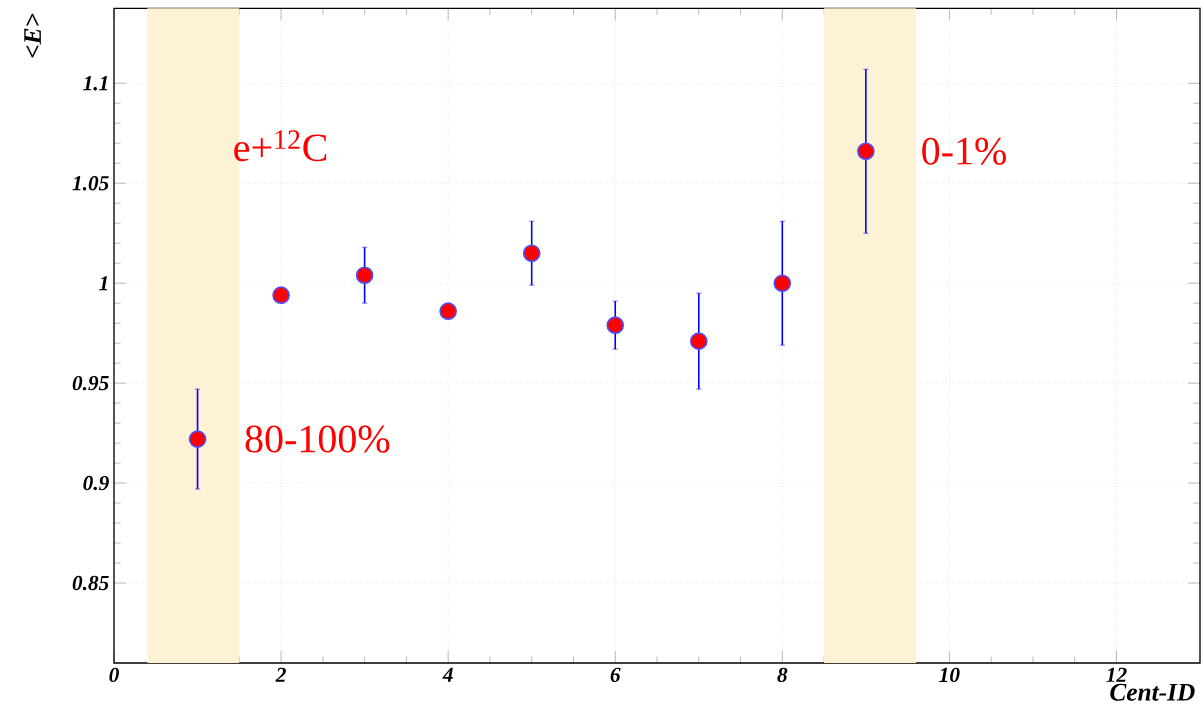  I want to click on annotation: e+$^{12}$C, so click(280, 146).